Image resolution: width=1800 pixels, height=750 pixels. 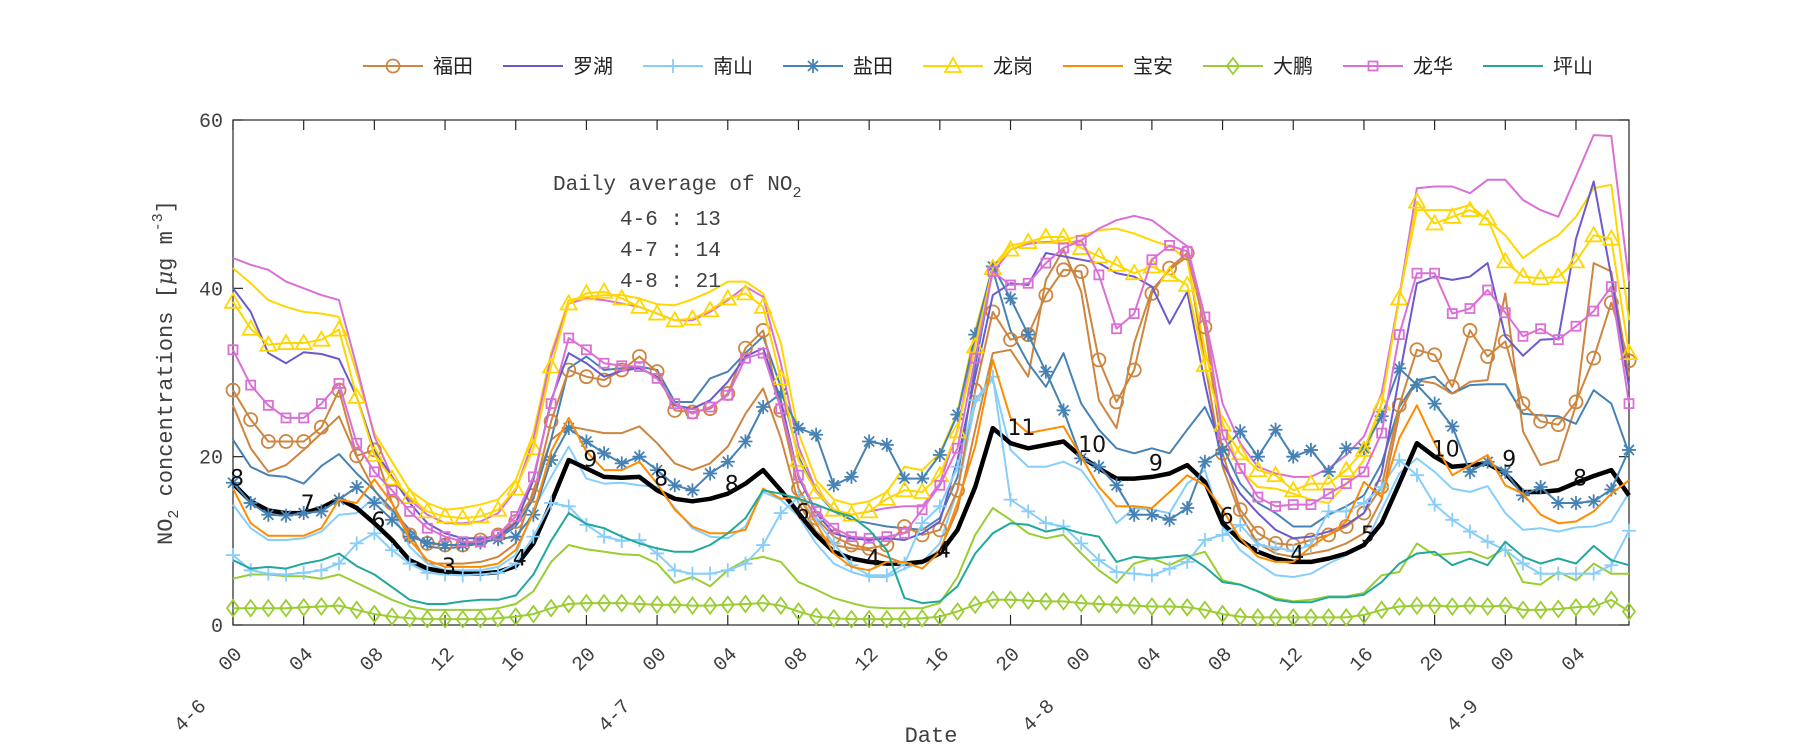 What do you see at coordinates (1153, 66) in the screenshot?
I see `legend-label: 宝安` at bounding box center [1153, 66].